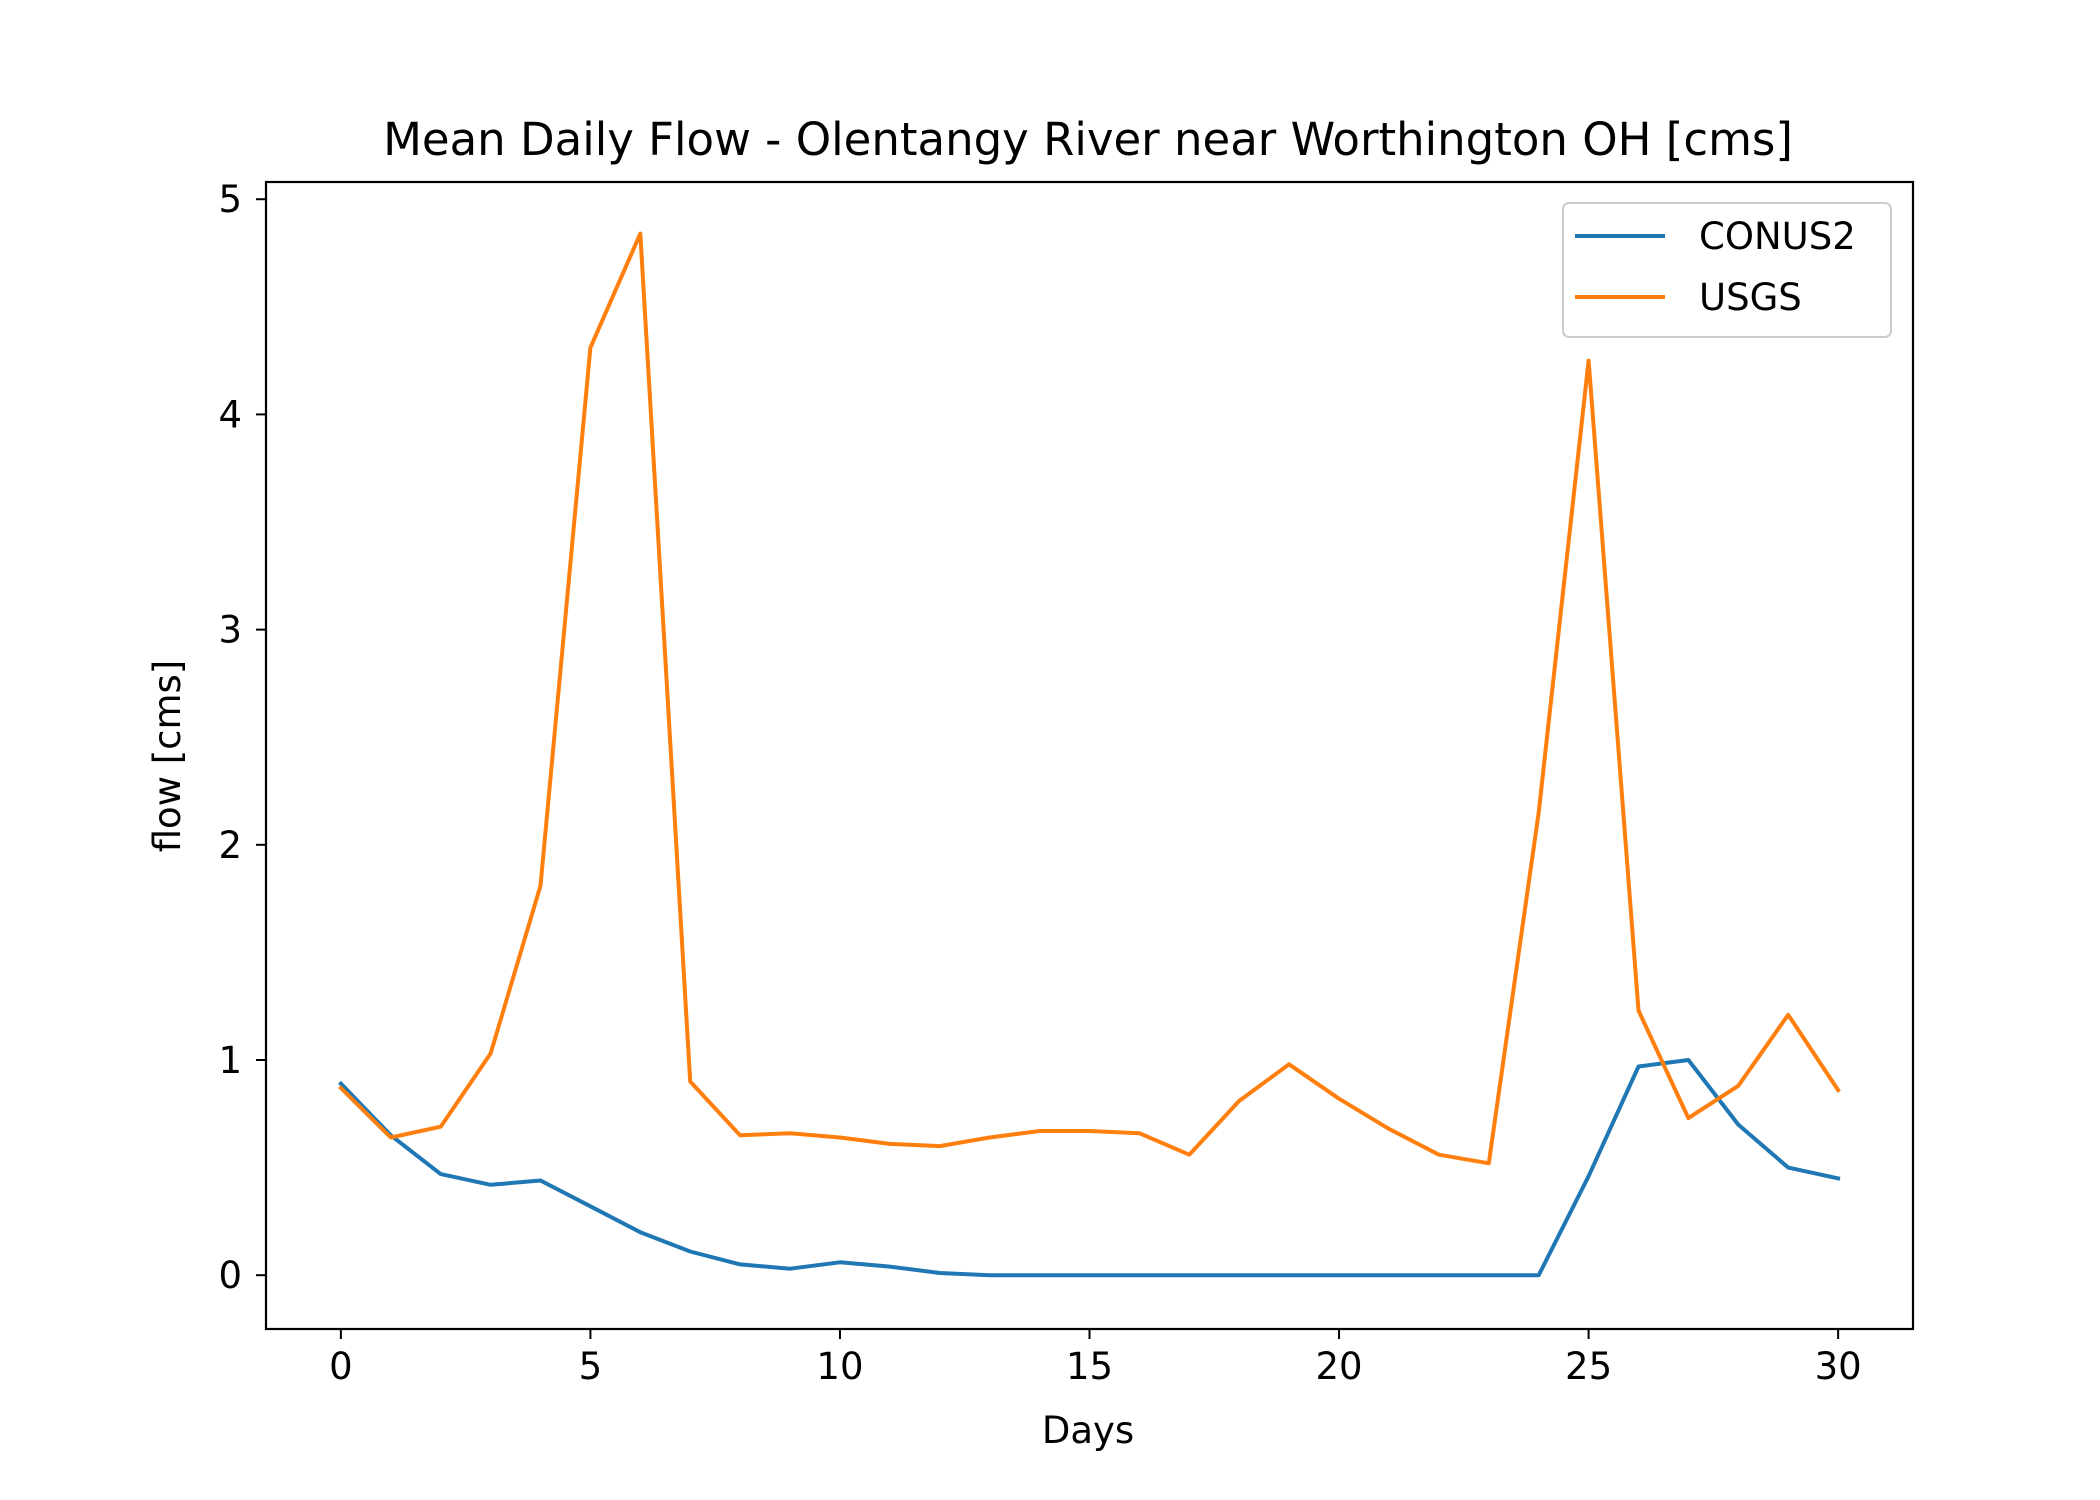 This screenshot has width=2100, height=1500. Describe the element at coordinates (230, 1275) in the screenshot. I see `y-tick-label: 0` at that location.